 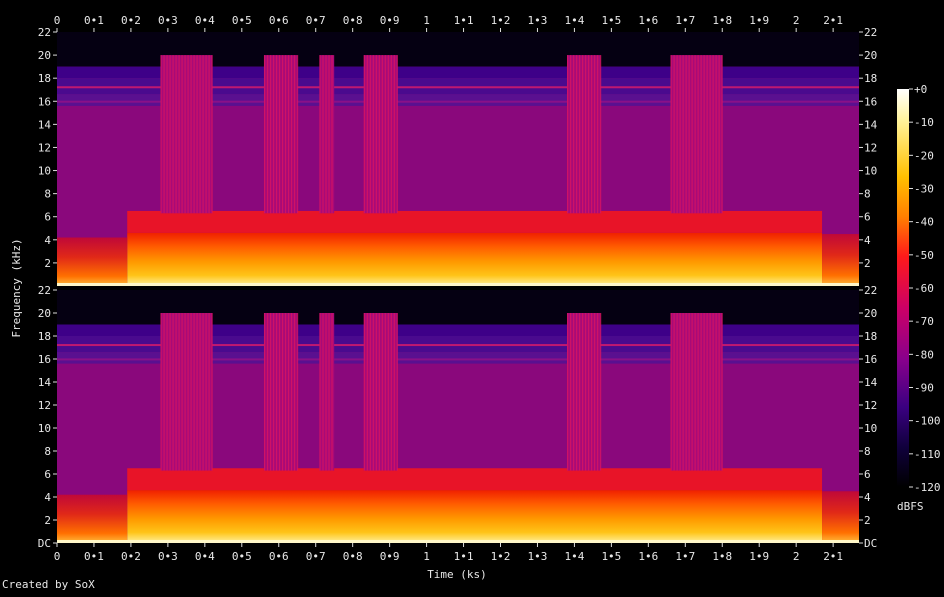 What do you see at coordinates (501, 20) in the screenshot?
I see `x-tick-top-12: 1•2` at bounding box center [501, 20].